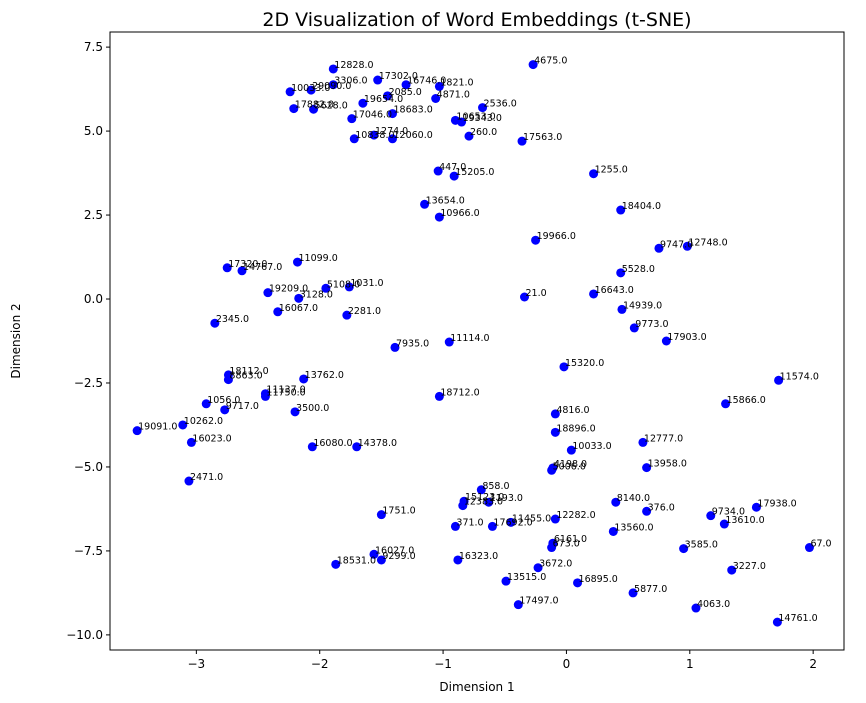 The width and height of the screenshot is (866, 703). Describe the element at coordinates (661, 507) in the screenshot. I see `point-label: 376.0` at that location.